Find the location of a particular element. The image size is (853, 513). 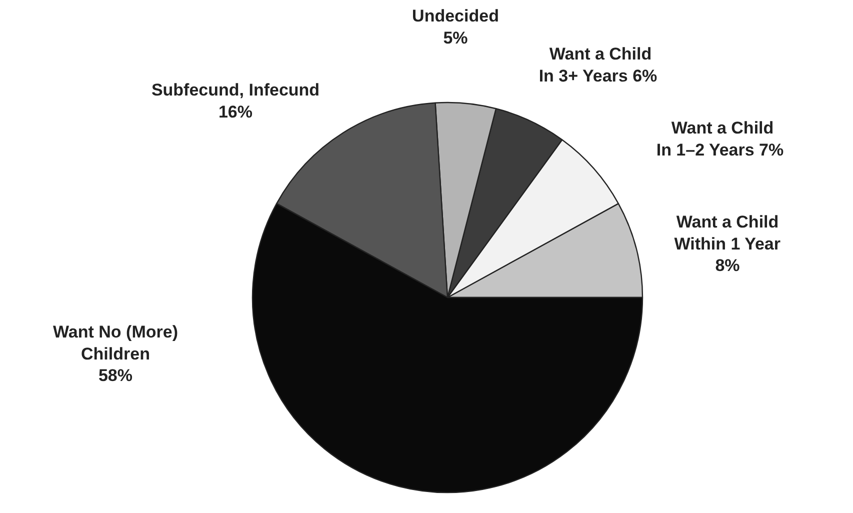

slice-label: Want a Child Within 1 Year is located at coordinates (727, 233).